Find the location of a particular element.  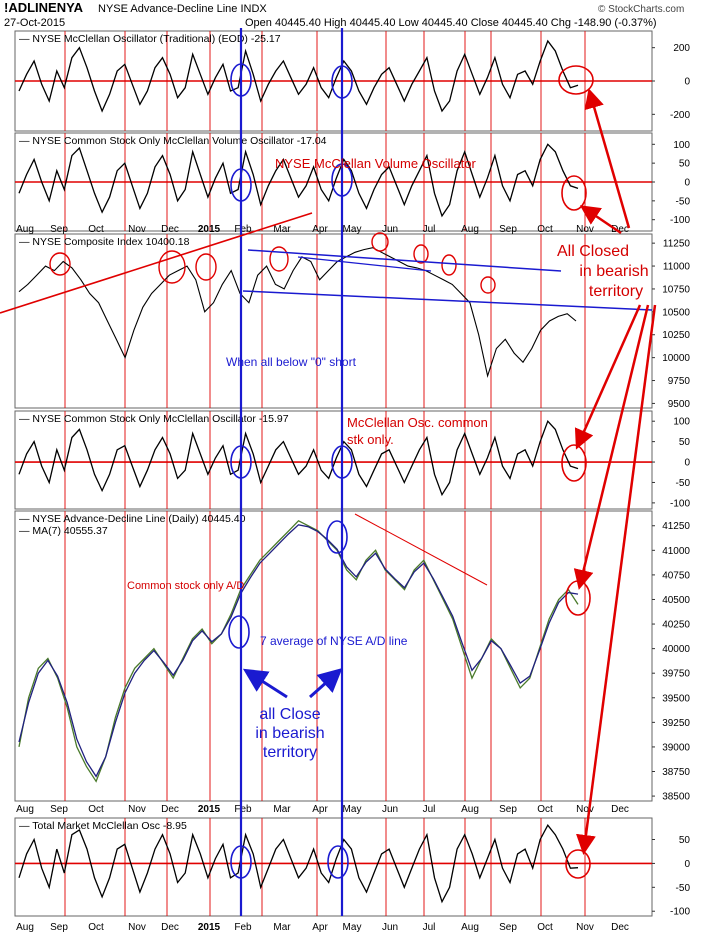

brand-label: © StockCharts.com is located at coordinates (641, 9).